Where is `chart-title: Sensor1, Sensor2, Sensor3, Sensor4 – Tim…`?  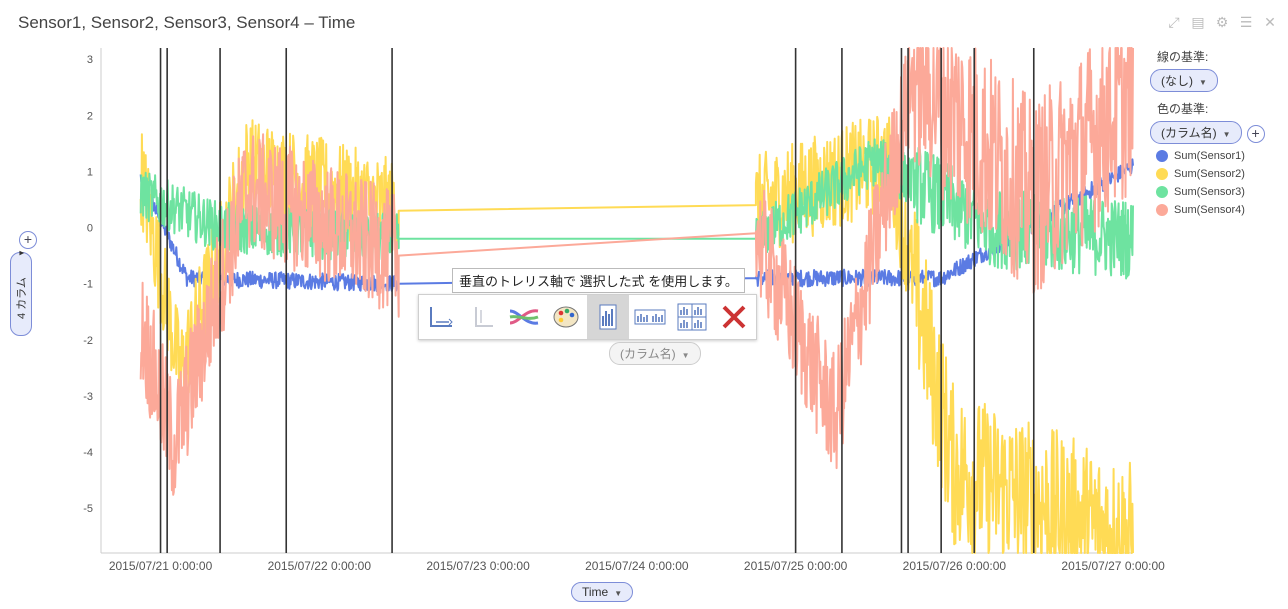 chart-title: Sensor1, Sensor2, Sensor3, Sensor4 – Tim… is located at coordinates (187, 22).